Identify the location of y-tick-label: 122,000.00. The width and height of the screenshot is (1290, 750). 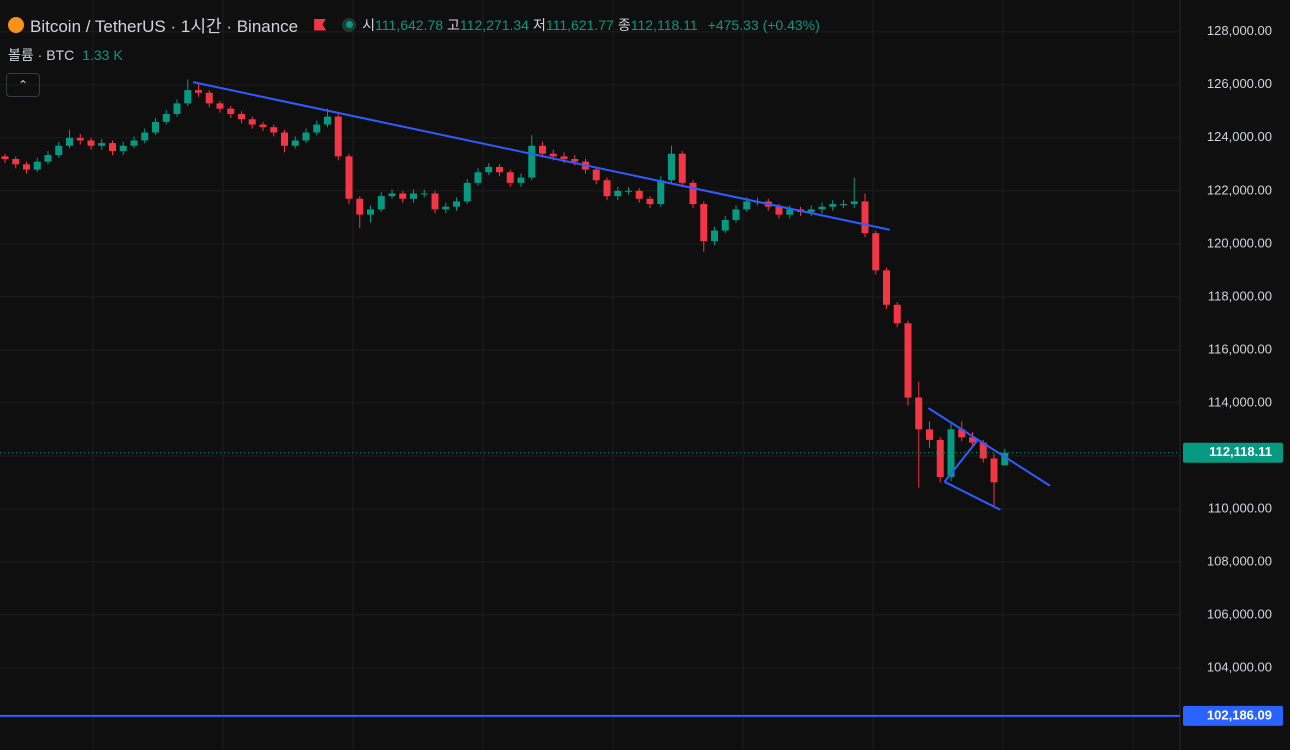
(1239, 189).